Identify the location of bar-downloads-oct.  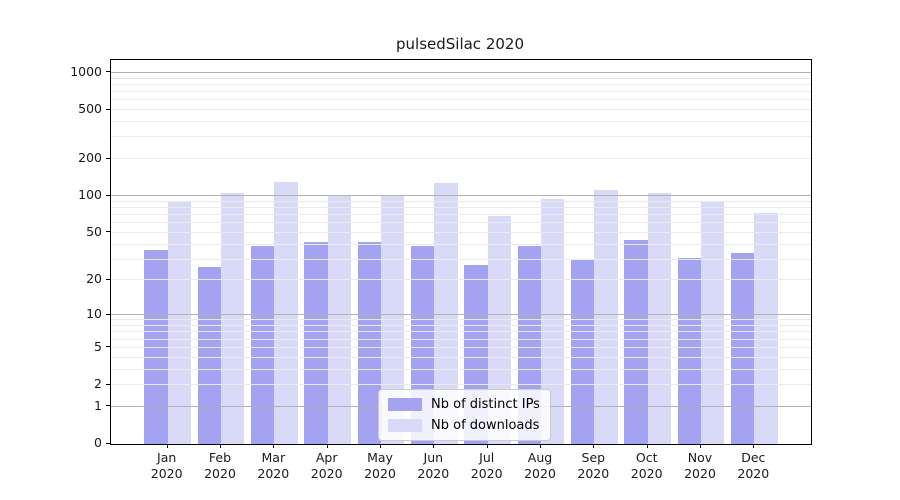
(659, 318).